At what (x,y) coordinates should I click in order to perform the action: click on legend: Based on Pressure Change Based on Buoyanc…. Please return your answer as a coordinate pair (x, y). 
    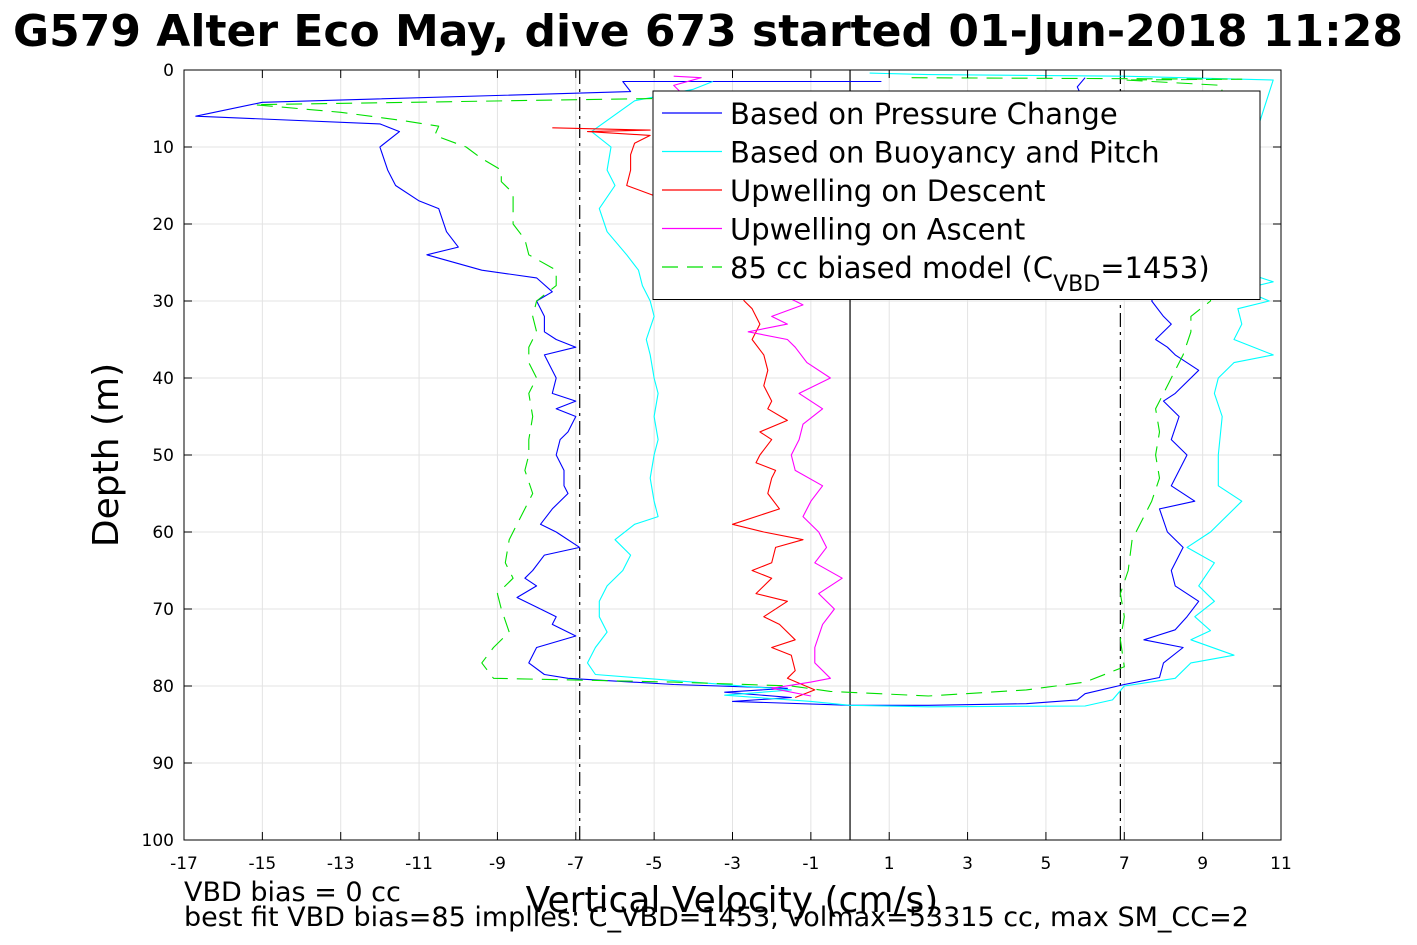
    Looking at the image, I should click on (956, 195).